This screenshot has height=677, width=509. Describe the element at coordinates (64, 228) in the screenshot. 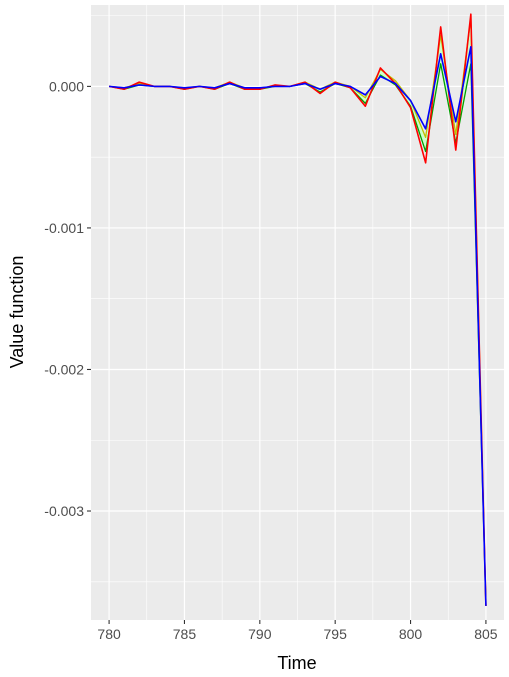

I see `y-tick-label: -0.001` at that location.